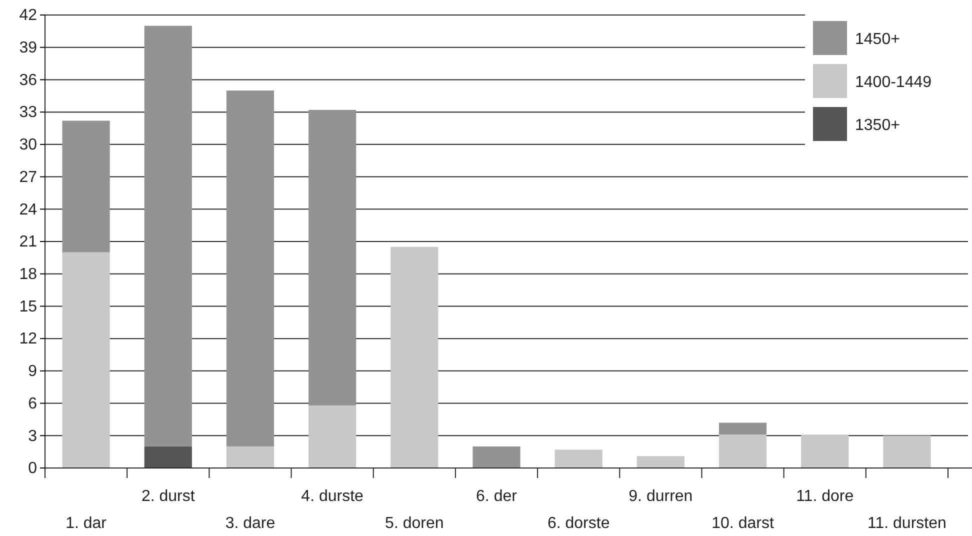 This screenshot has width=972, height=536. What do you see at coordinates (28, 80) in the screenshot?
I see `y-tick-label: 36` at bounding box center [28, 80].